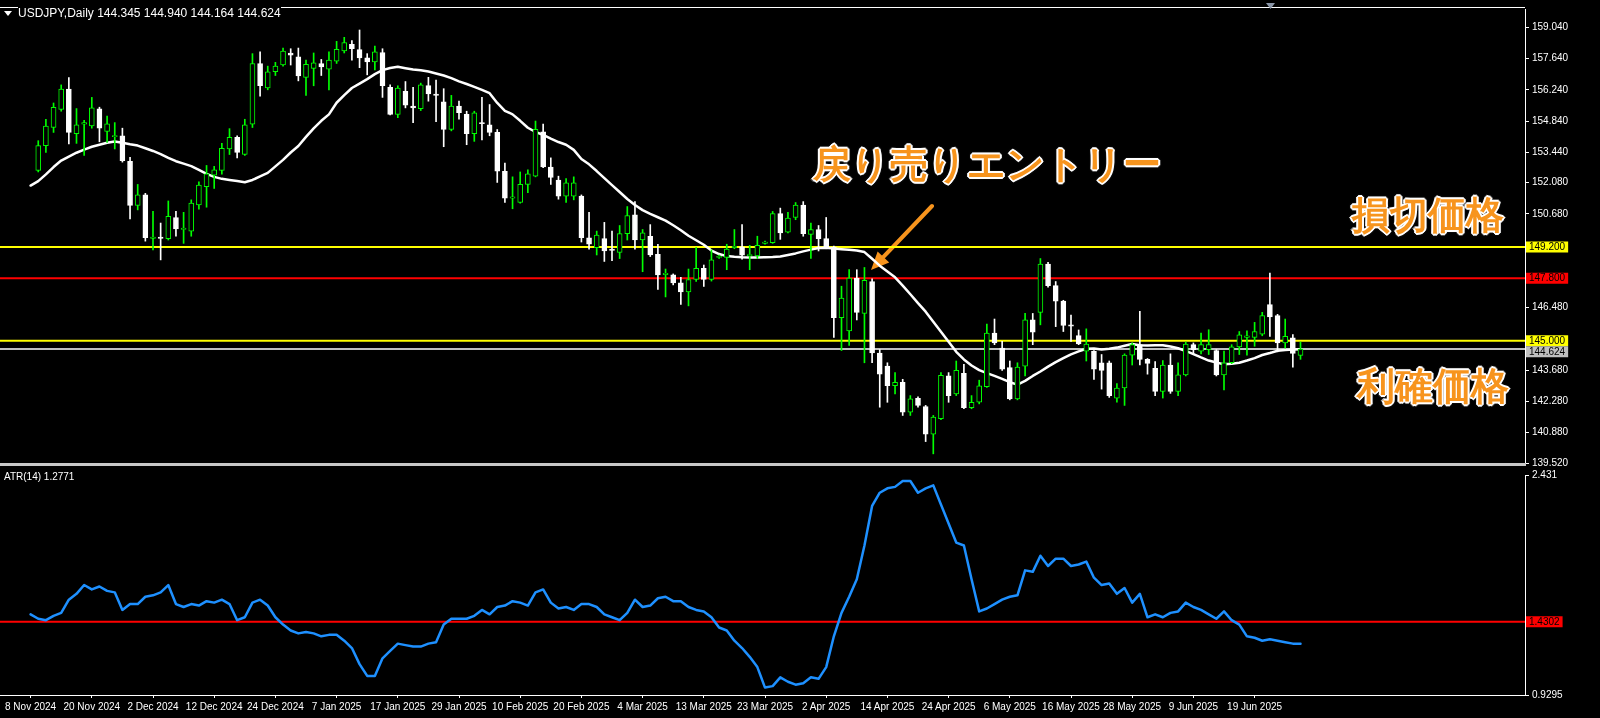 This screenshot has width=1600, height=718. Describe the element at coordinates (153, 706) in the screenshot. I see `x-tick-label: 2 Dec 2024` at that location.